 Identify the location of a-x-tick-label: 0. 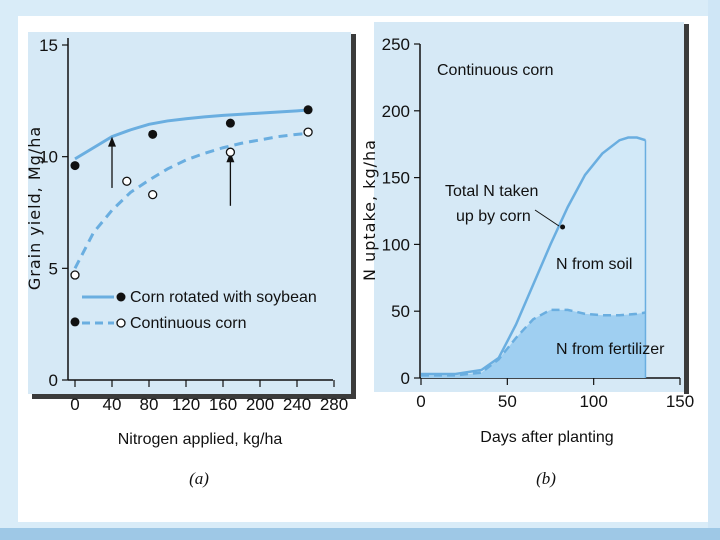
(74, 404).